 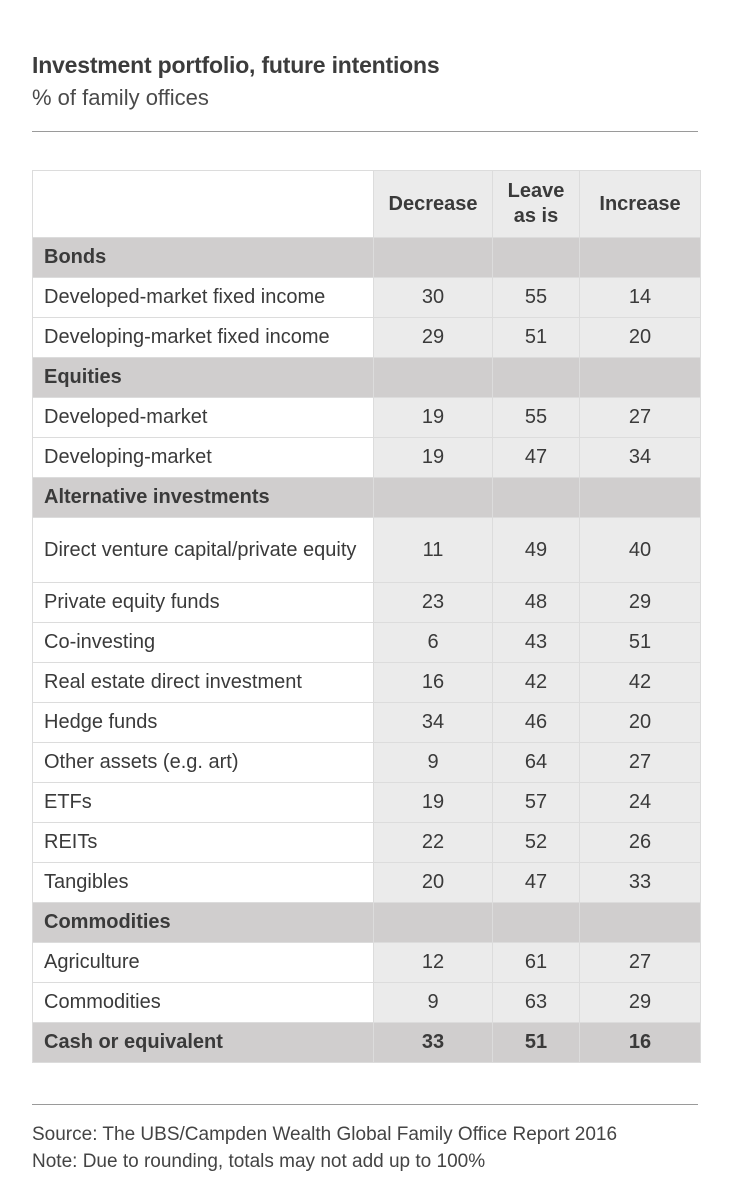 I want to click on row-label: Hedge funds, so click(x=202, y=722).